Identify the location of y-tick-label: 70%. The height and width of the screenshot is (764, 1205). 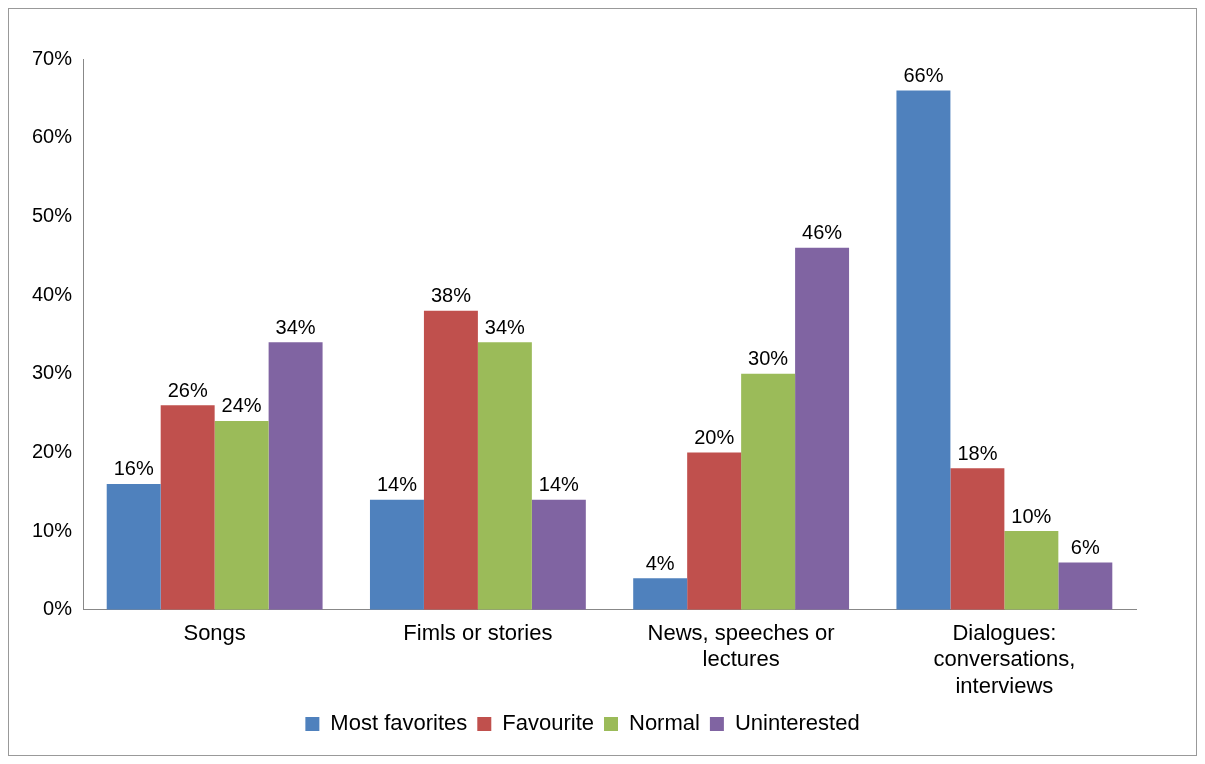
(52, 57).